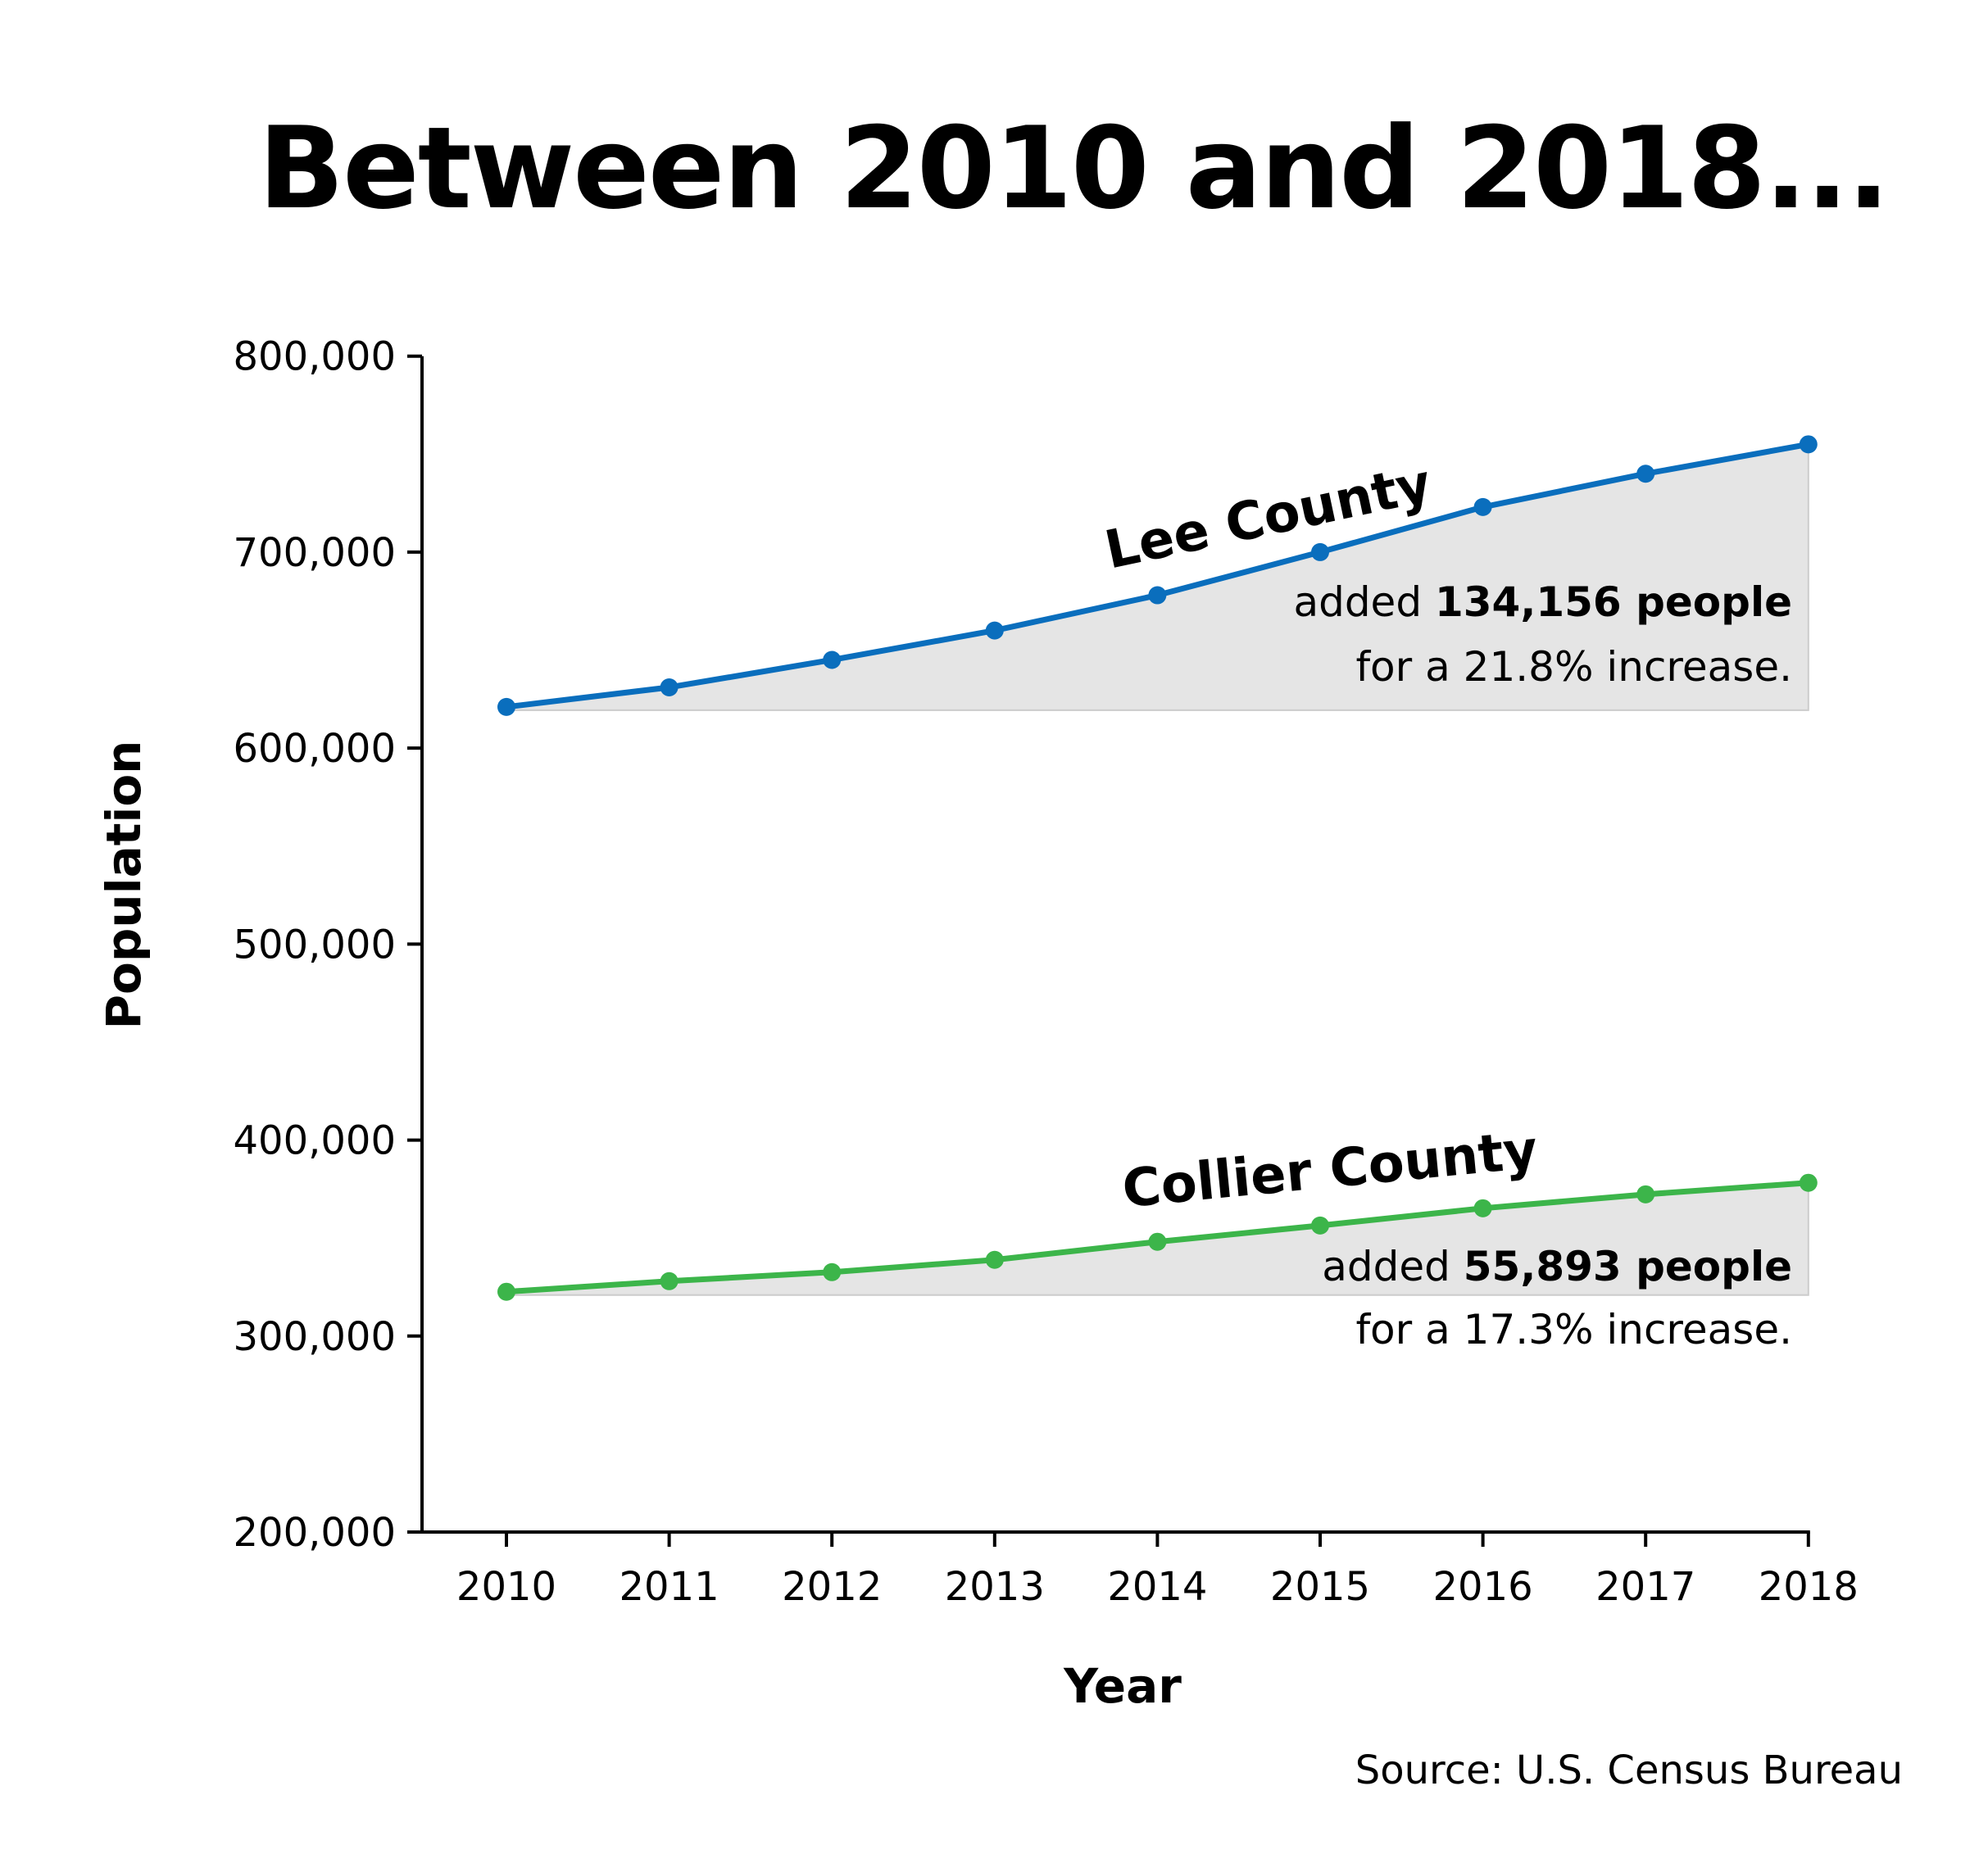  Describe the element at coordinates (316, 1141) in the screenshot. I see `y-tick-label: 400,000` at that location.